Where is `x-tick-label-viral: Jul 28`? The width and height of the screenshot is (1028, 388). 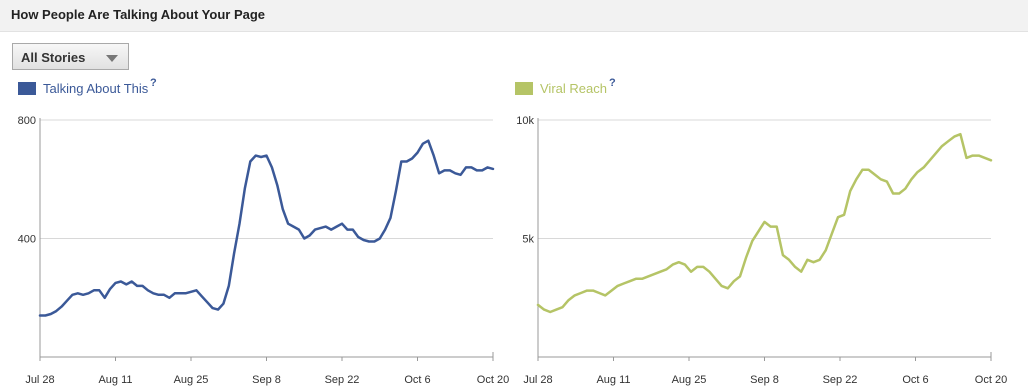
x-tick-label-viral: Jul 28 is located at coordinates (537, 380).